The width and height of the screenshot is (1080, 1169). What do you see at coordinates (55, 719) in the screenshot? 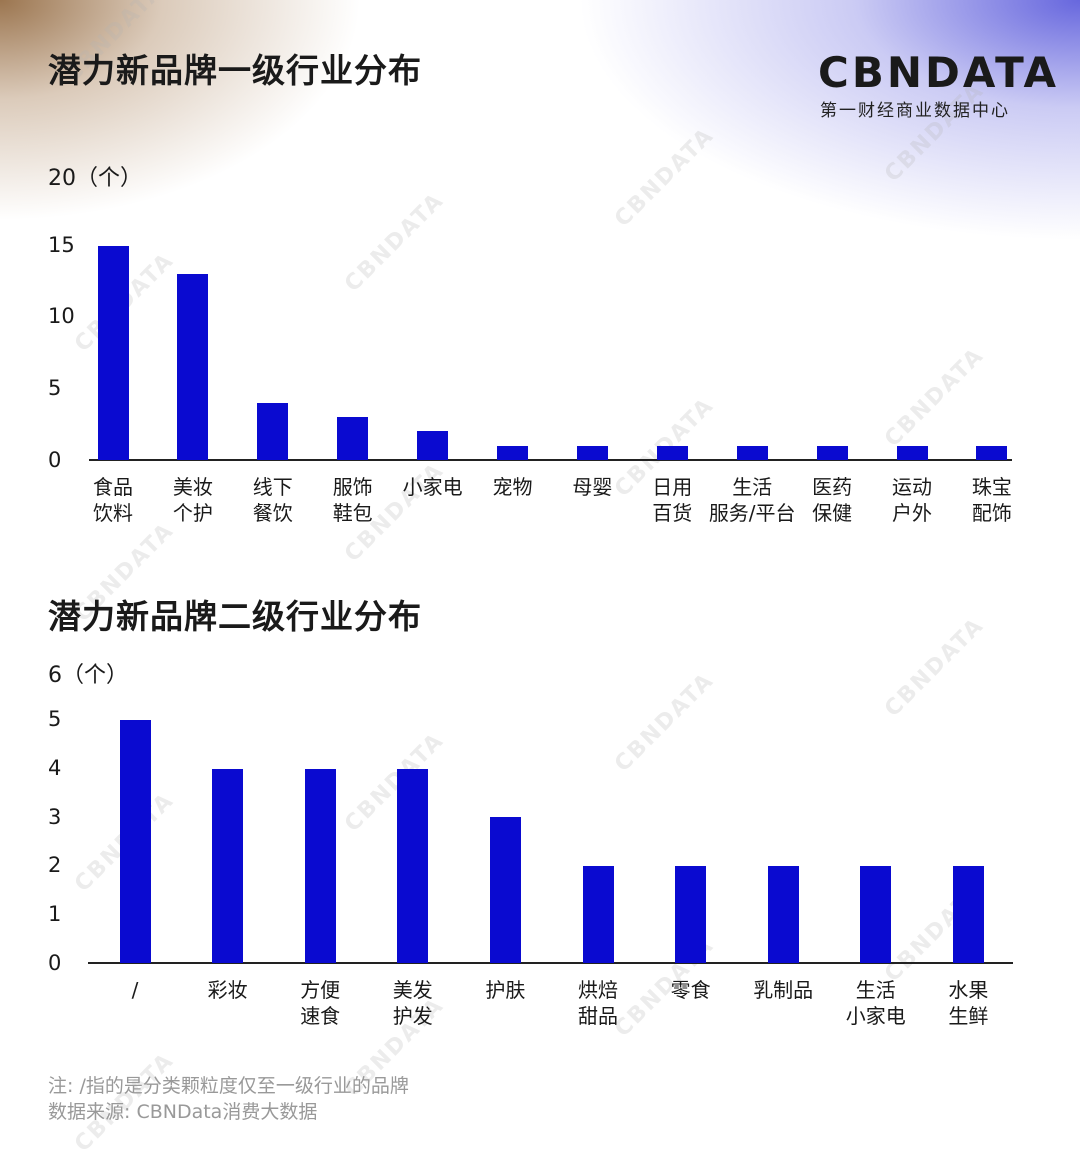
I see `chart2-ytick: 5` at bounding box center [55, 719].